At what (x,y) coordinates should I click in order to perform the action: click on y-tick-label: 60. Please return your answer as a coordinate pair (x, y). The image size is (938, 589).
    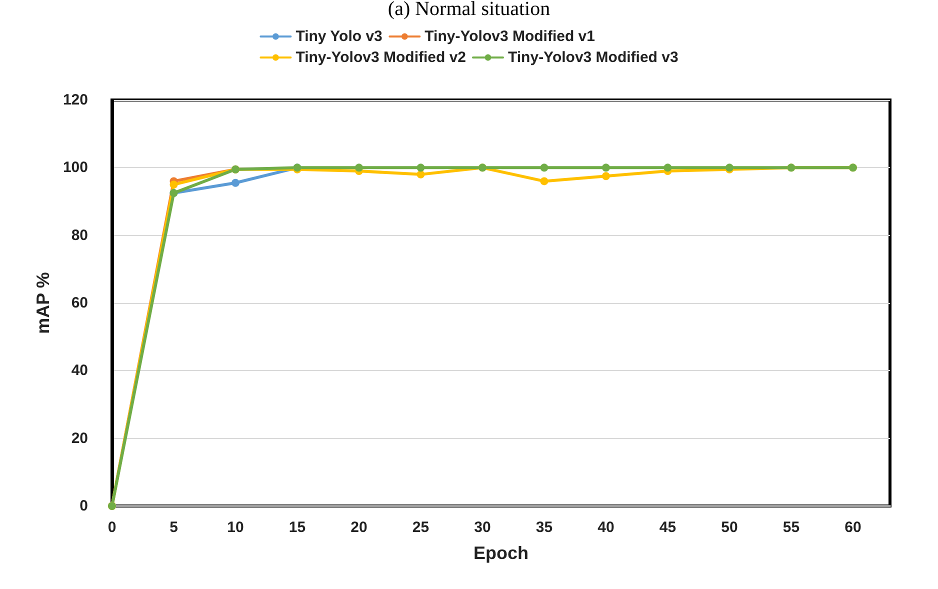
    Looking at the image, I should click on (79, 303).